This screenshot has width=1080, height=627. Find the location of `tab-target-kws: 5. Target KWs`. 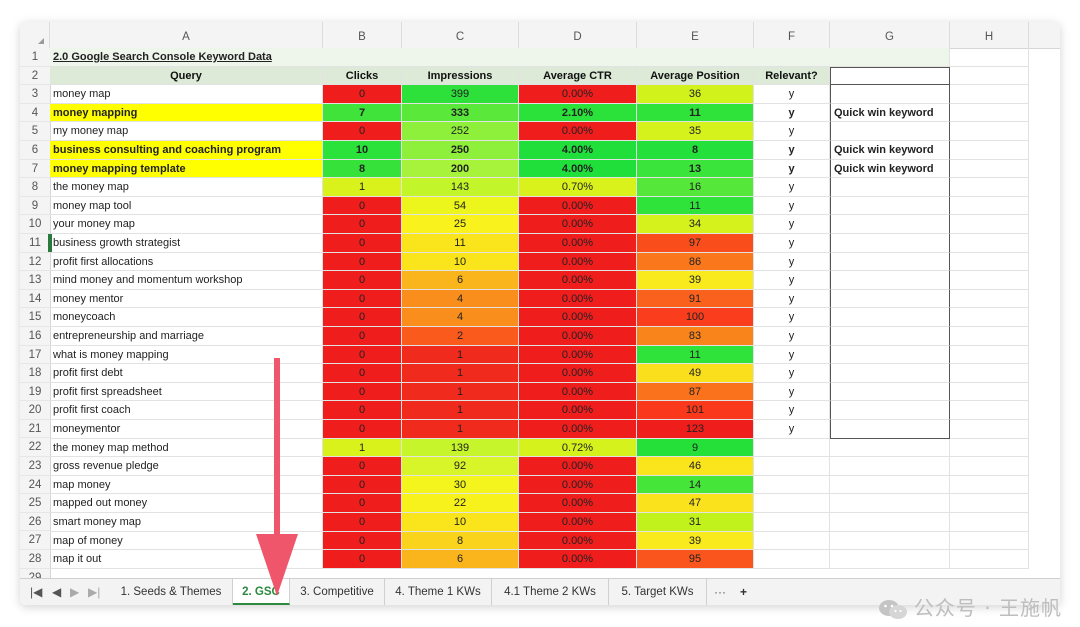

tab-target-kws: 5. Target KWs is located at coordinates (658, 592).